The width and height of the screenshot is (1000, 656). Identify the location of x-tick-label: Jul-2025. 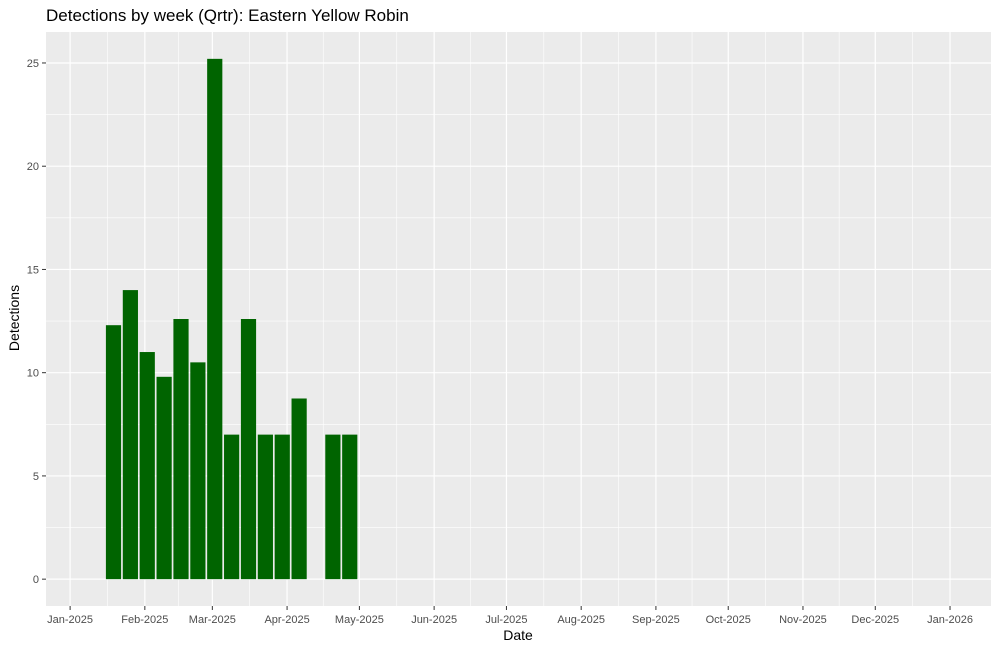
(506, 620).